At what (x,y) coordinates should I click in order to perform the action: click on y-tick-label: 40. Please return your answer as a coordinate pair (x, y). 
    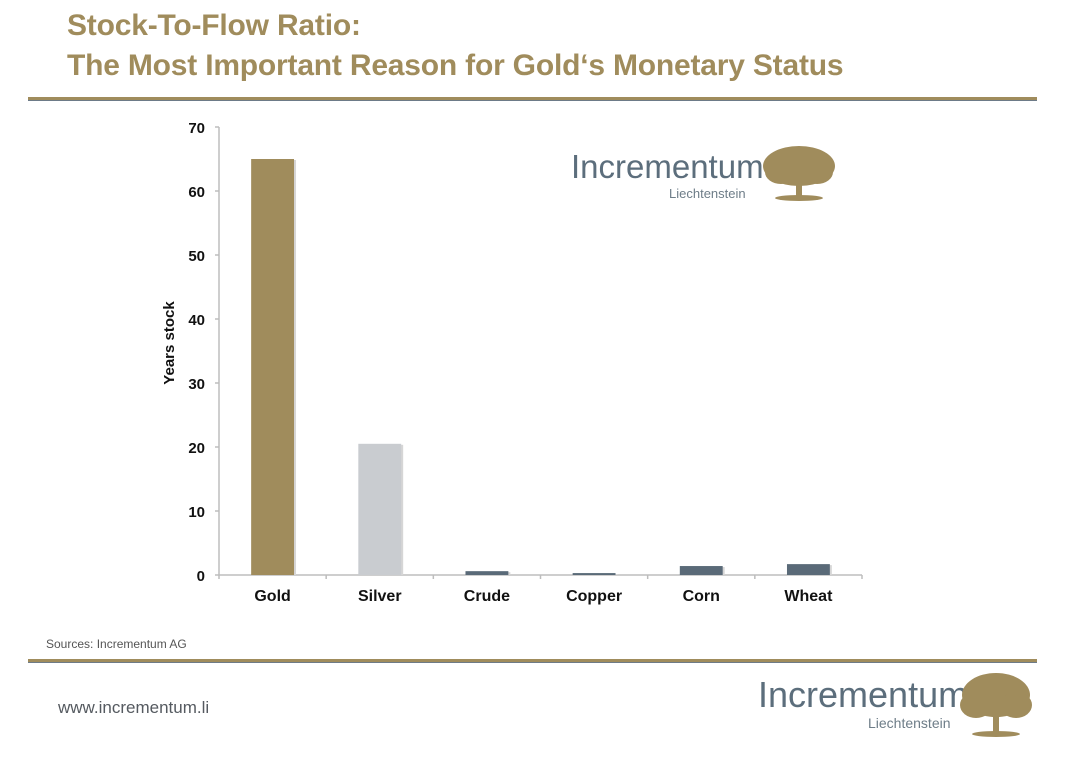
    Looking at the image, I should click on (196, 320).